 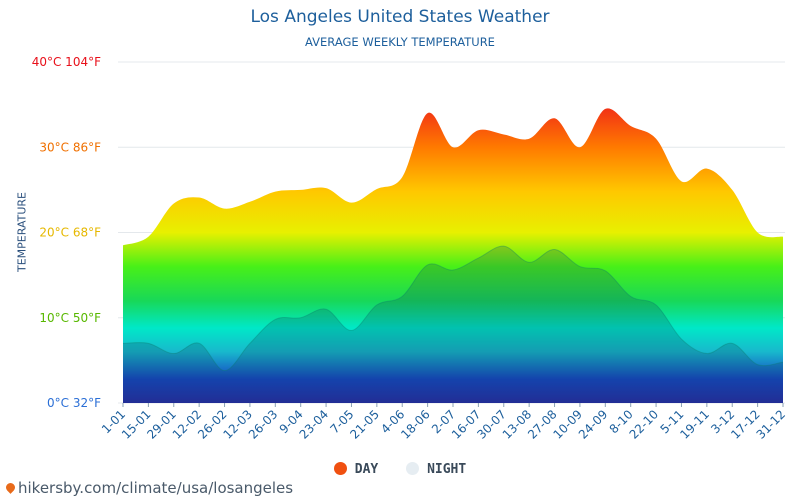 I want to click on x-tick-label: 23-04, so click(x=314, y=424).